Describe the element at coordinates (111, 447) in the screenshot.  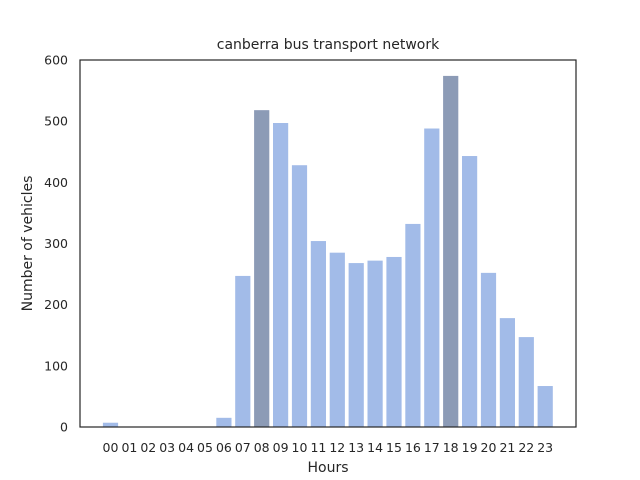
I see `x-tick-label-00: 00` at that location.